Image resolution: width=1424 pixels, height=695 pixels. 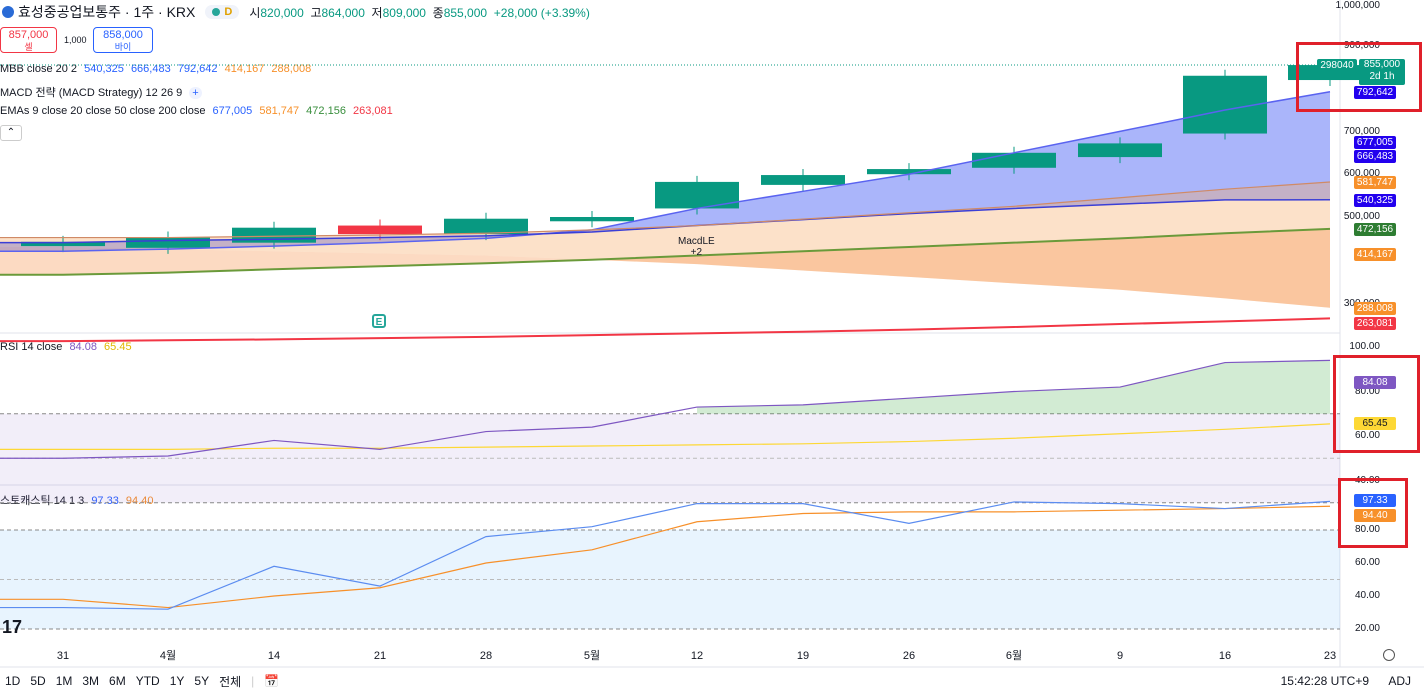 What do you see at coordinates (75, 40) in the screenshot?
I see `order-quantity: 1,000` at bounding box center [75, 40].